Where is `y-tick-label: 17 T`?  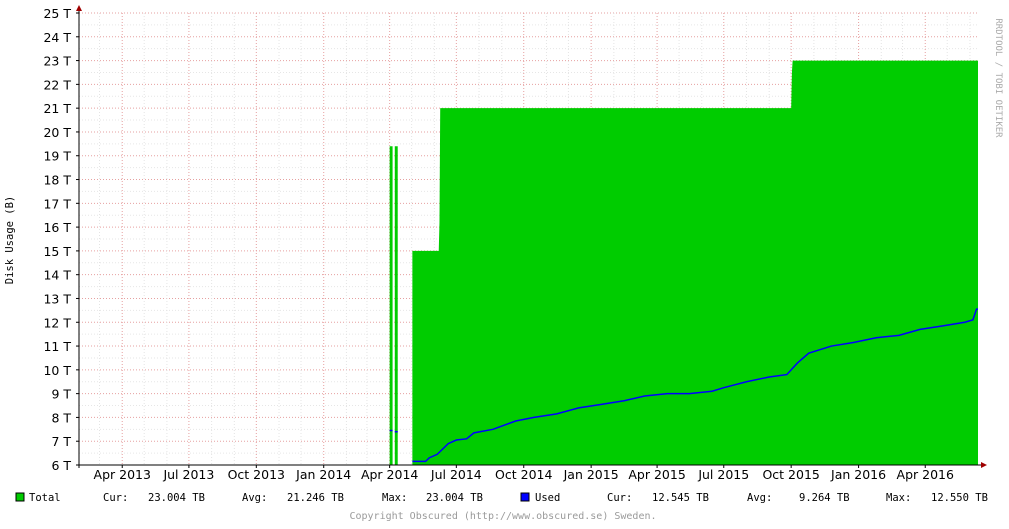
y-tick-label: 17 T is located at coordinates (57, 203).